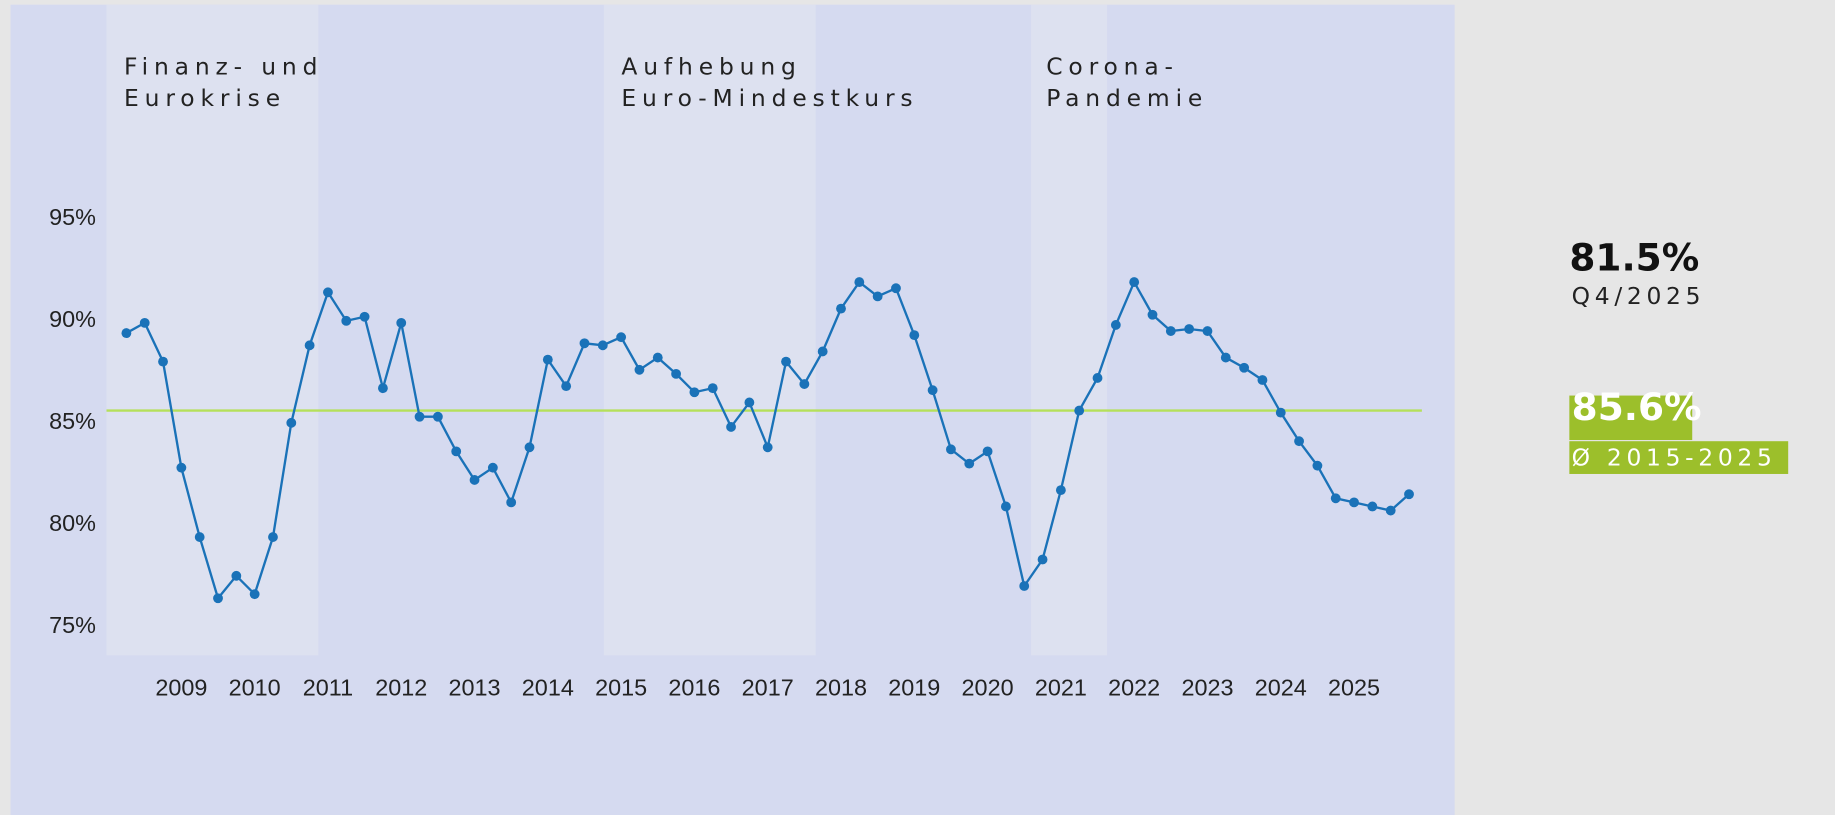  I want to click on x-tick-label: 2011, so click(328, 687).